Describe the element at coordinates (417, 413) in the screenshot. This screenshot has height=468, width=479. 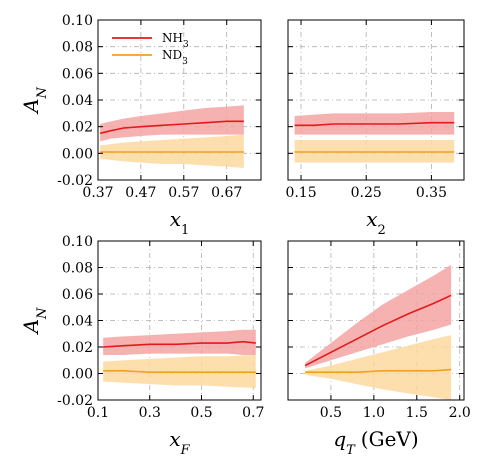
I see `x-tick-label: 1.5` at that location.